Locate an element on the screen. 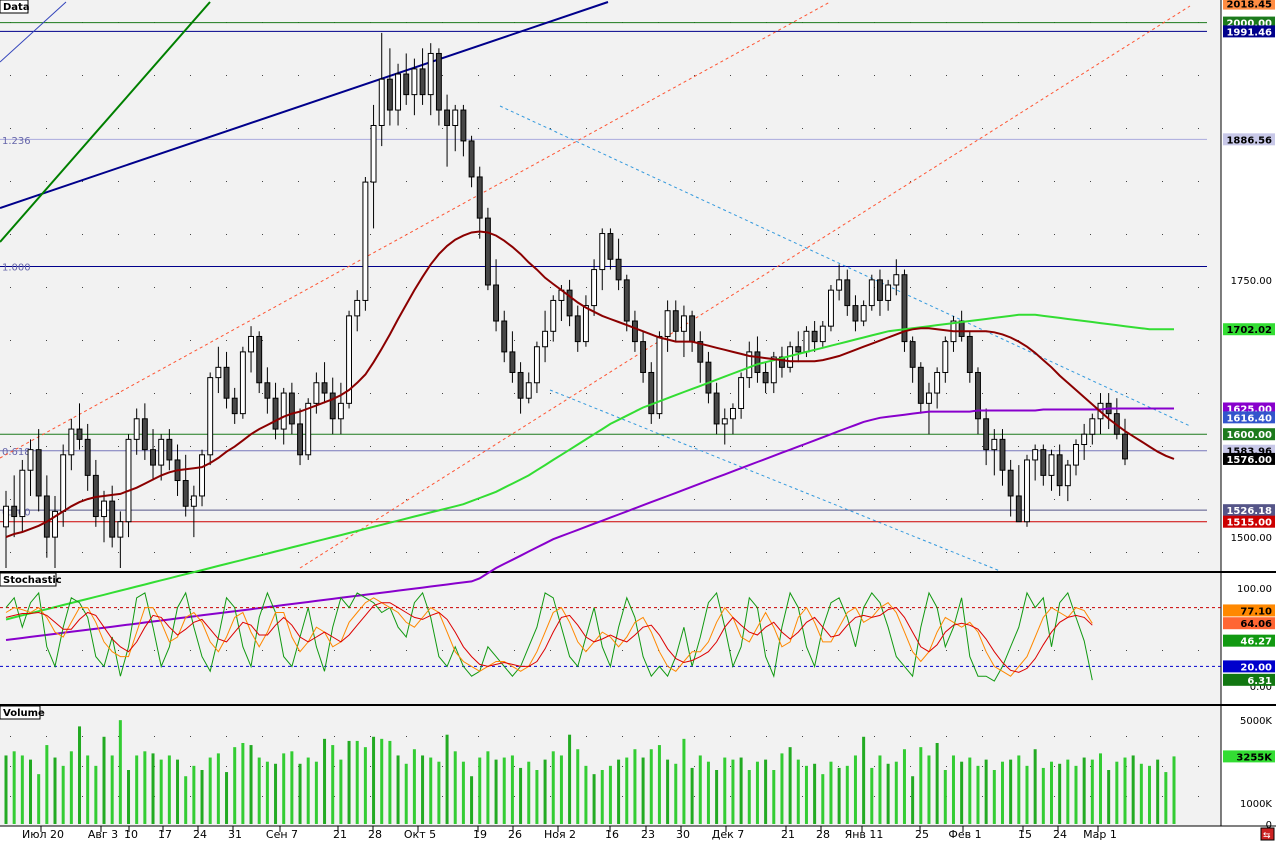 The width and height of the screenshot is (1276, 842). corner-menu-button is located at coordinates (1267, 834).